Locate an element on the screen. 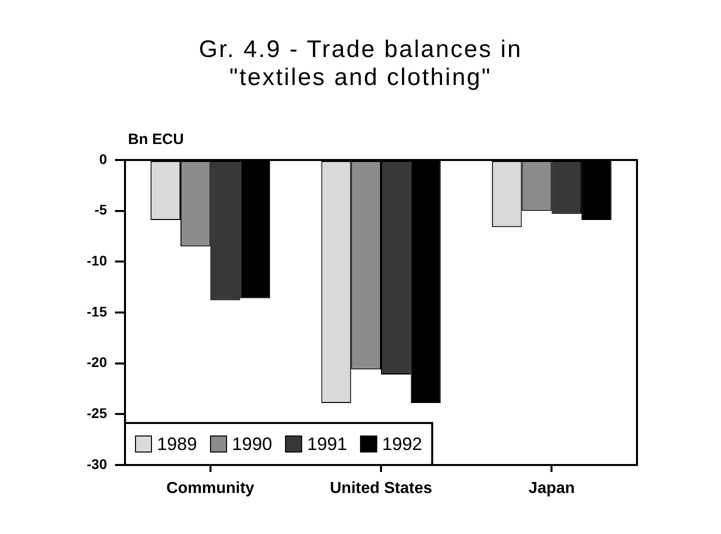  y-tick-label: -30 is located at coordinates (97, 464).